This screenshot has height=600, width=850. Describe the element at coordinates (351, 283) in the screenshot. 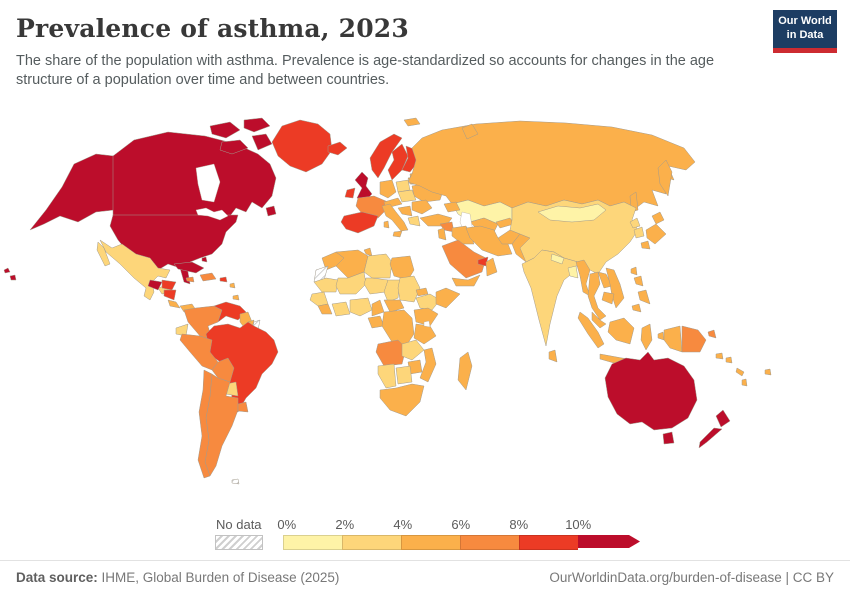

I see `country-mali` at that location.